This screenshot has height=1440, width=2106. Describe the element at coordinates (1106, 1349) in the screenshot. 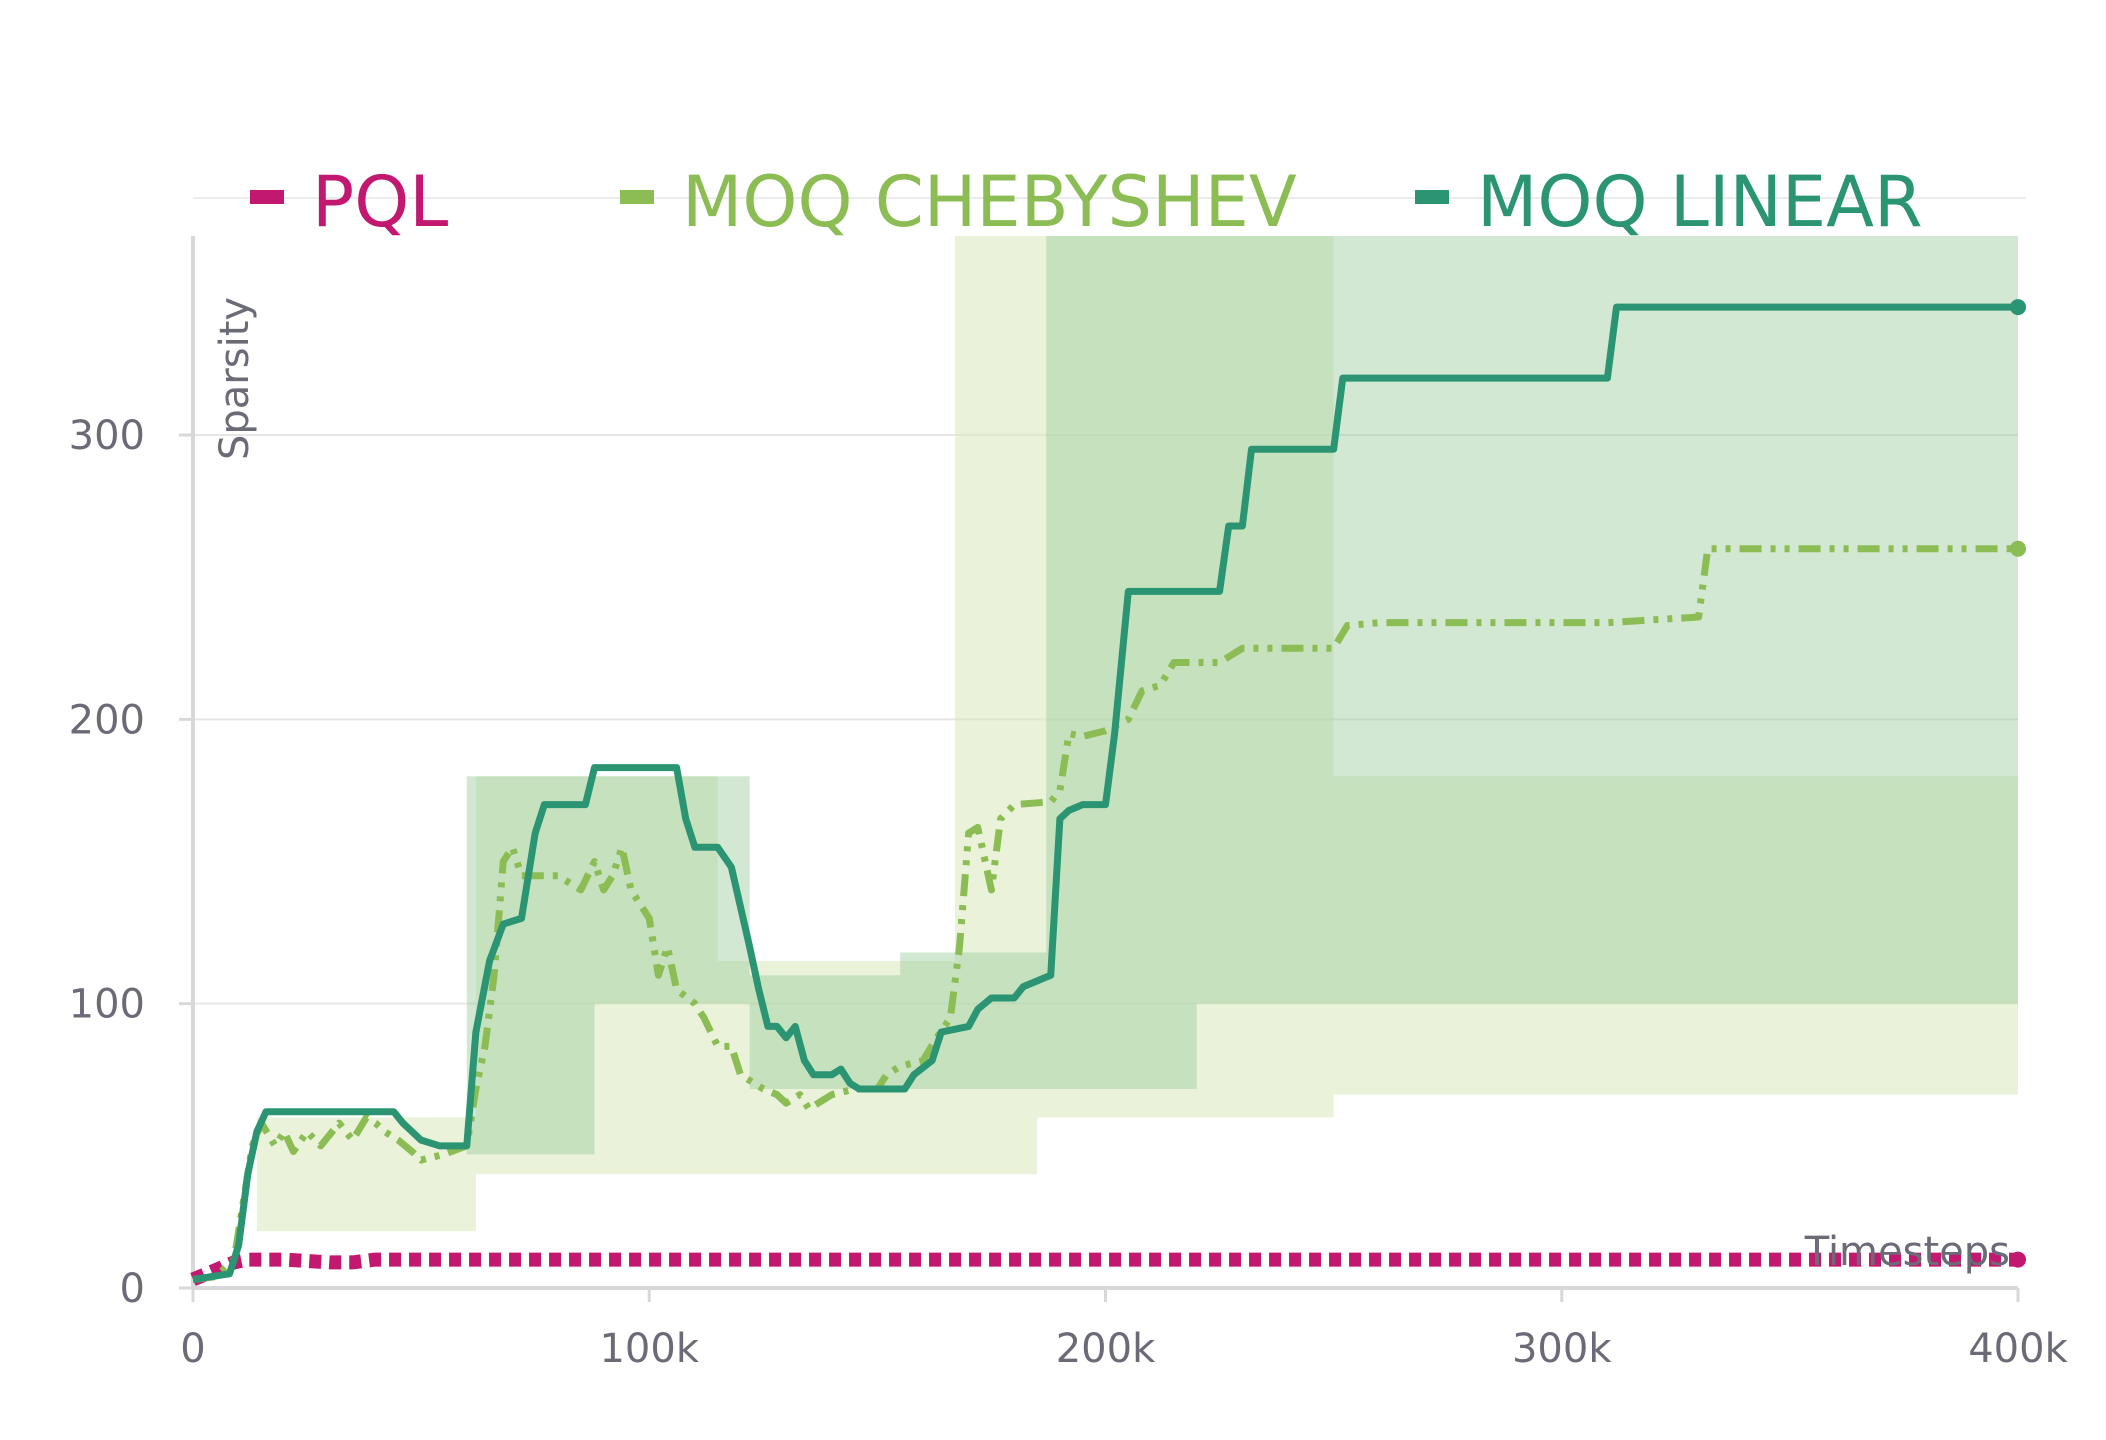

I see `x-tick-label: 200k` at that location.